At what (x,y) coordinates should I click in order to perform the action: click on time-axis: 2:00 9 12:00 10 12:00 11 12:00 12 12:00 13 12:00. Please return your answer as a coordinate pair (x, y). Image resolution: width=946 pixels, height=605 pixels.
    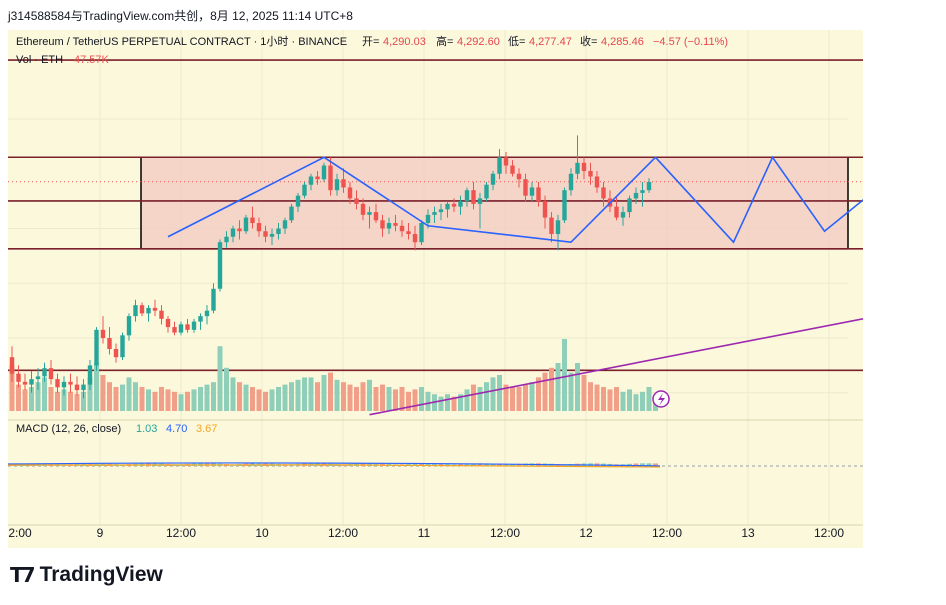
    Looking at the image, I should click on (435, 532).